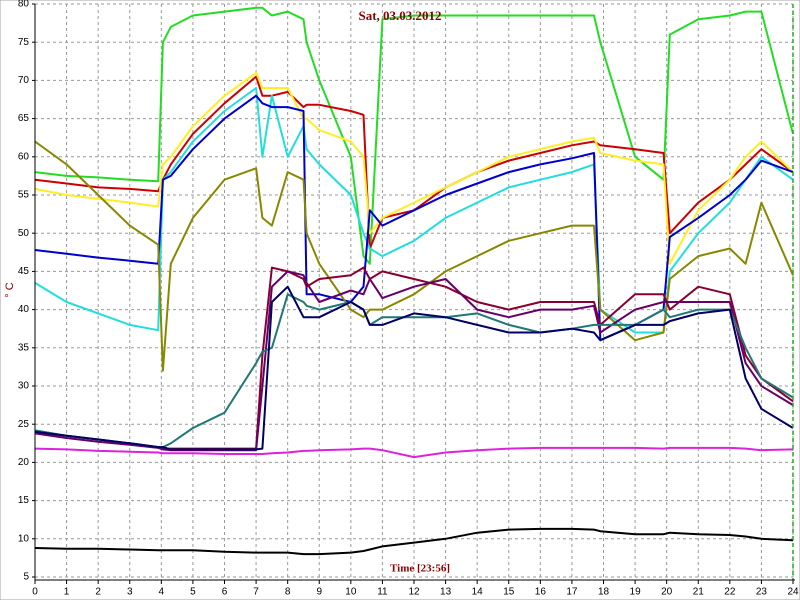 The height and width of the screenshot is (600, 800). I want to click on y-tick-label: 10, so click(24, 538).